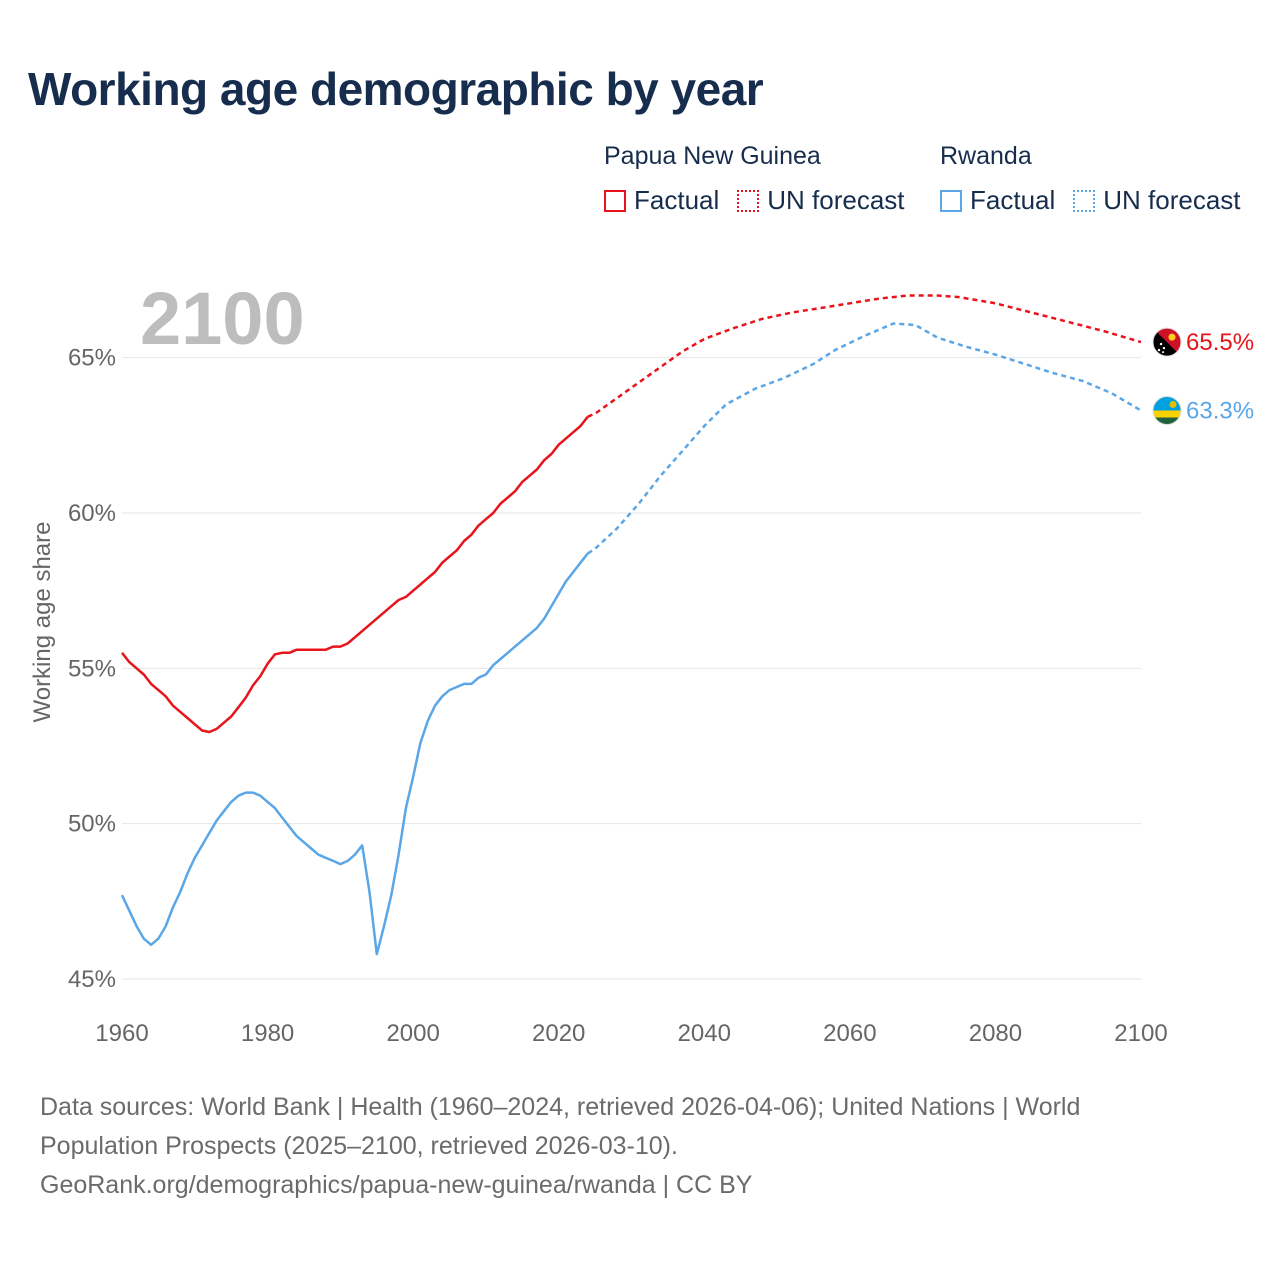 The width and height of the screenshot is (1280, 1280). Describe the element at coordinates (396, 89) in the screenshot. I see `chart-title: Working age demographic by year` at that location.